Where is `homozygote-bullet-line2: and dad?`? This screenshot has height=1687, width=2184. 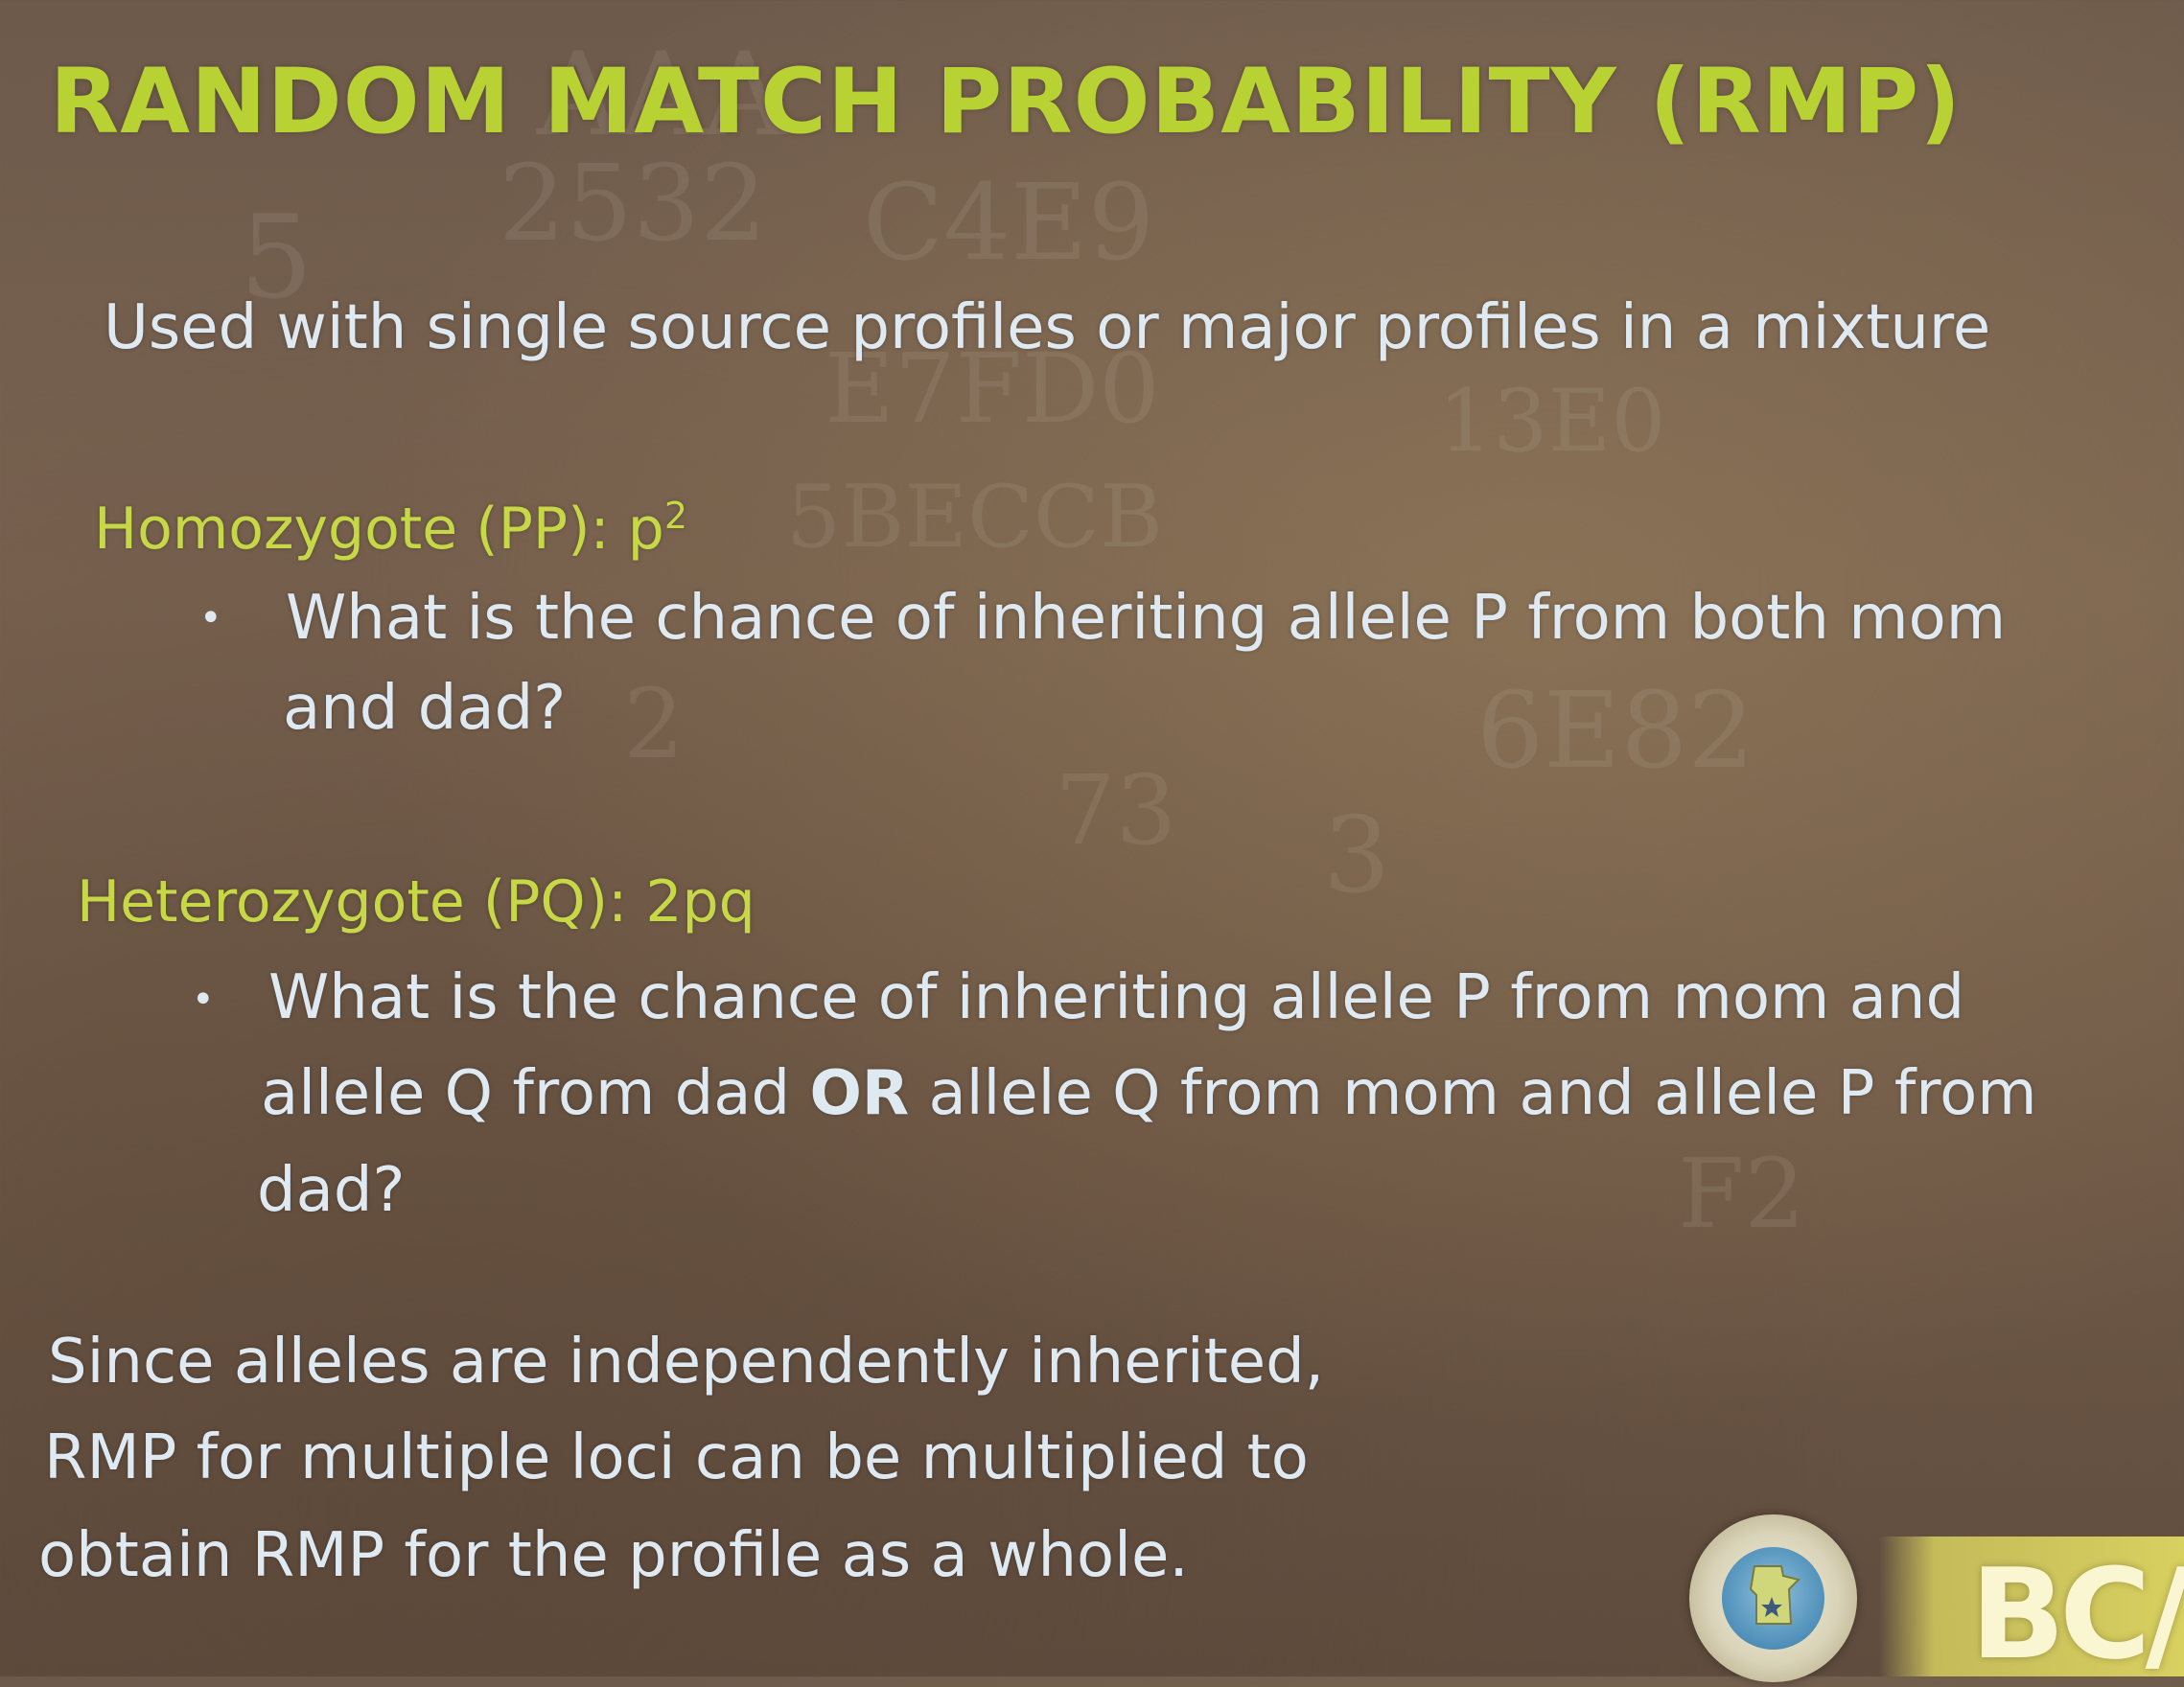 homozygote-bullet-line2: and dad? is located at coordinates (425, 708).